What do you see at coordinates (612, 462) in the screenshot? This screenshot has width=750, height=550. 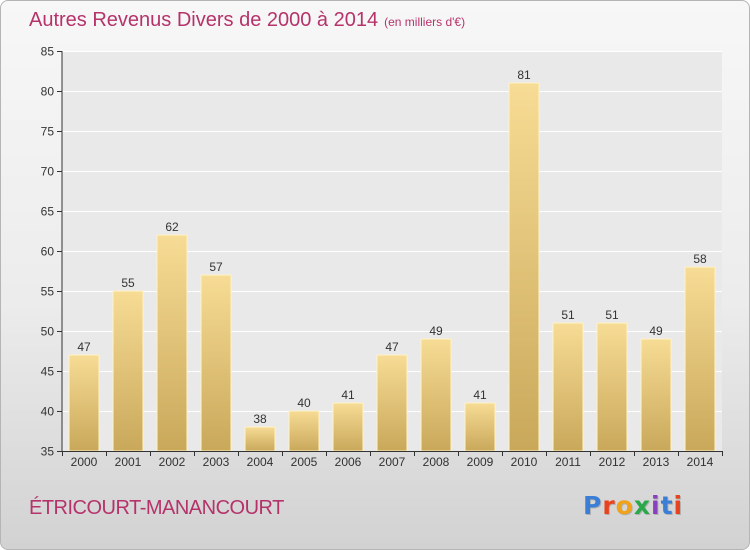 I see `x-tick-label: 2012` at bounding box center [612, 462].